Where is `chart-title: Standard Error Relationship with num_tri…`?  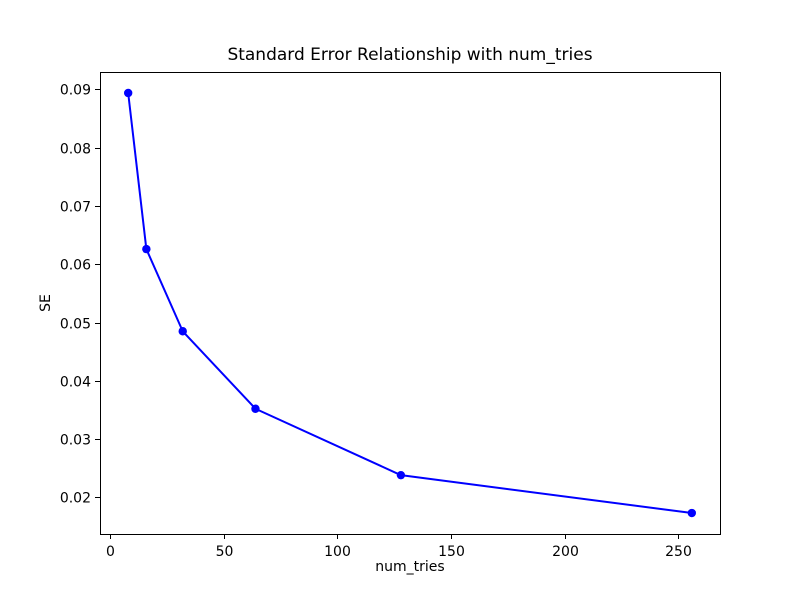 chart-title: Standard Error Relationship with num_tri… is located at coordinates (410, 55).